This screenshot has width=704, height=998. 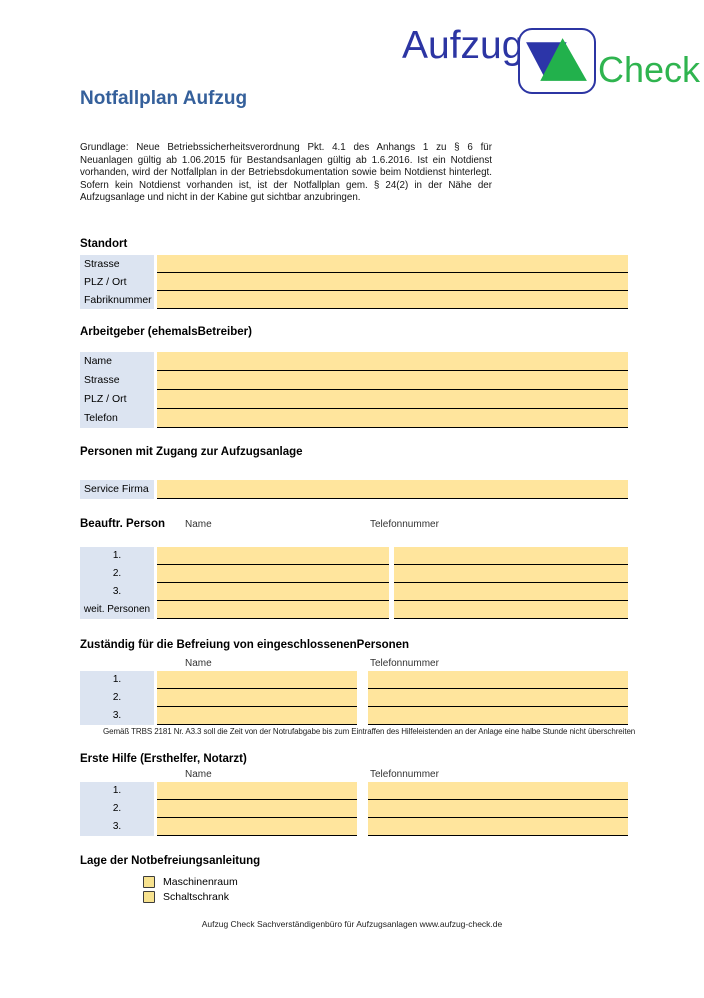 What do you see at coordinates (511, 609) in the screenshot?
I see `beauftragte-weitere-phone-input` at bounding box center [511, 609].